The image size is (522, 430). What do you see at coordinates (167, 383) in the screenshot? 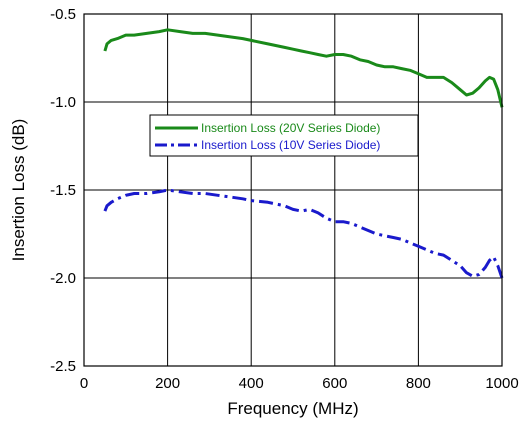
I see `x-tick-label: 200` at bounding box center [167, 383].